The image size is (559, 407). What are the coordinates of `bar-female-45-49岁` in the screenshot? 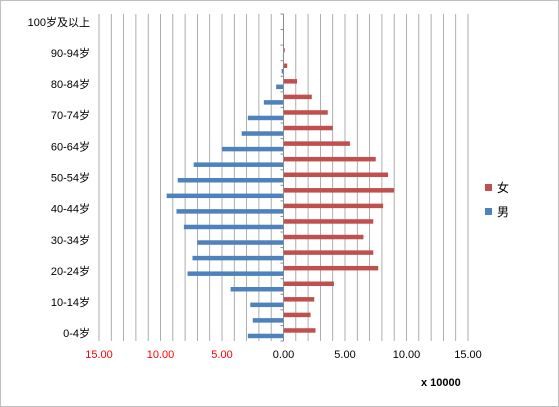 It's located at (339, 190).